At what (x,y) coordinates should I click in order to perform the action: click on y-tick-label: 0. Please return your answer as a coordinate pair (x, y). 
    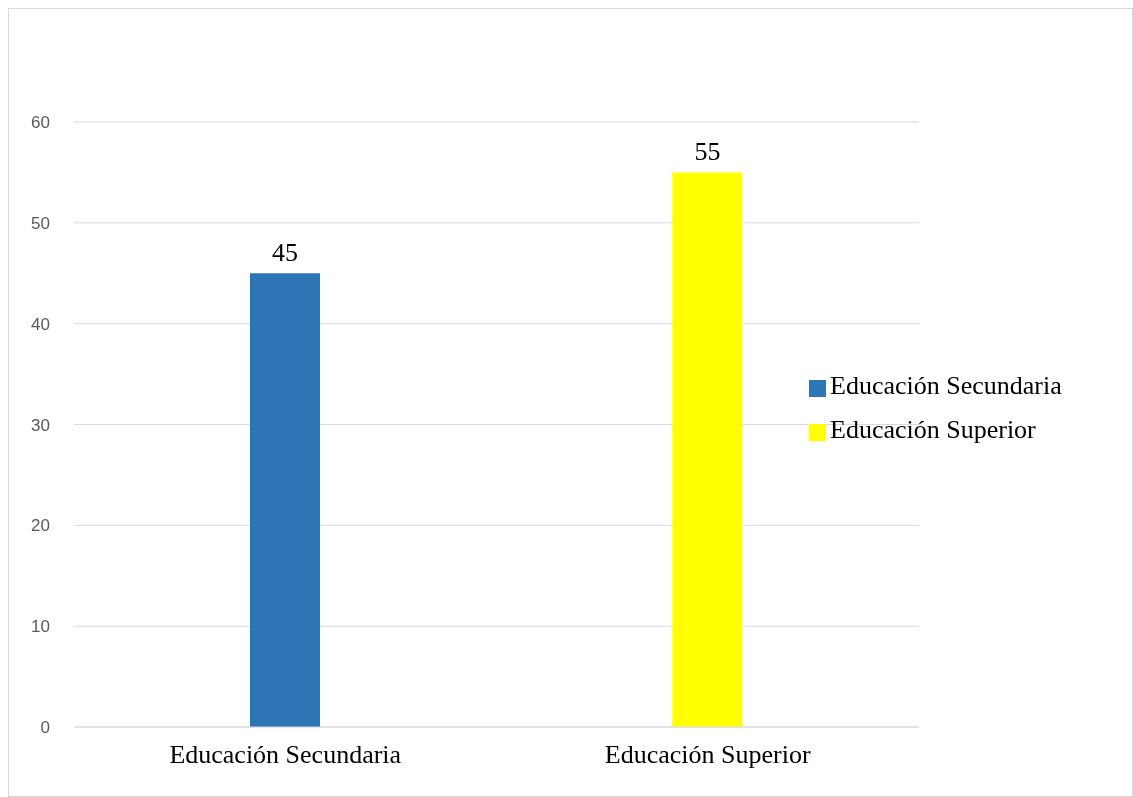
    Looking at the image, I should click on (45, 728).